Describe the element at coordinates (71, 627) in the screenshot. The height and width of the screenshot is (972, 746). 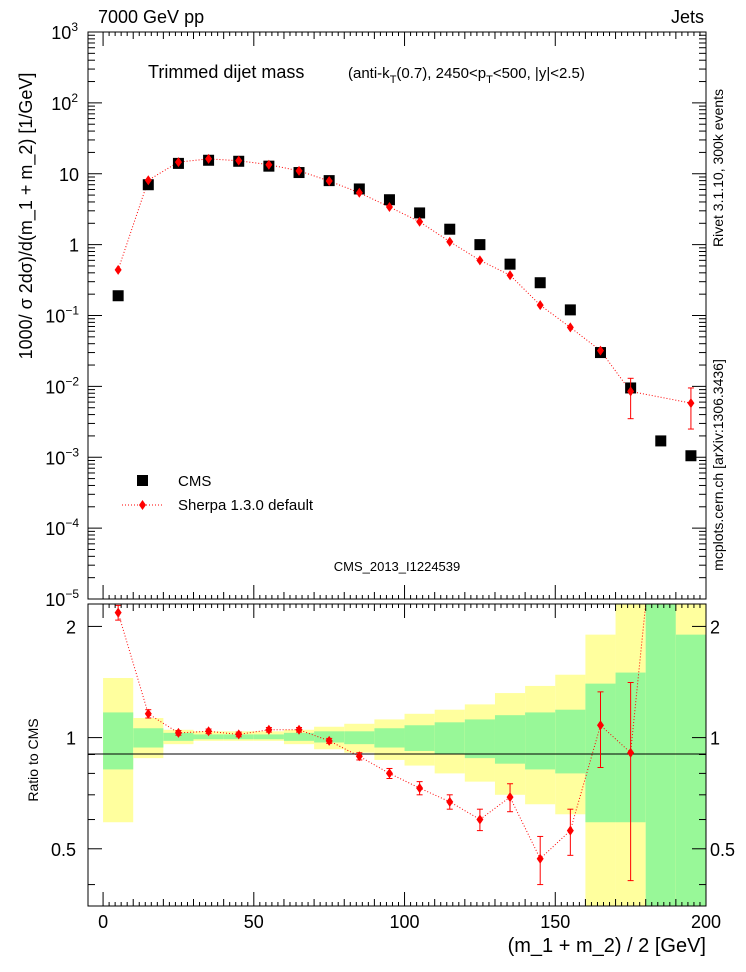
I see `ratio-y-tick-label: 2` at that location.